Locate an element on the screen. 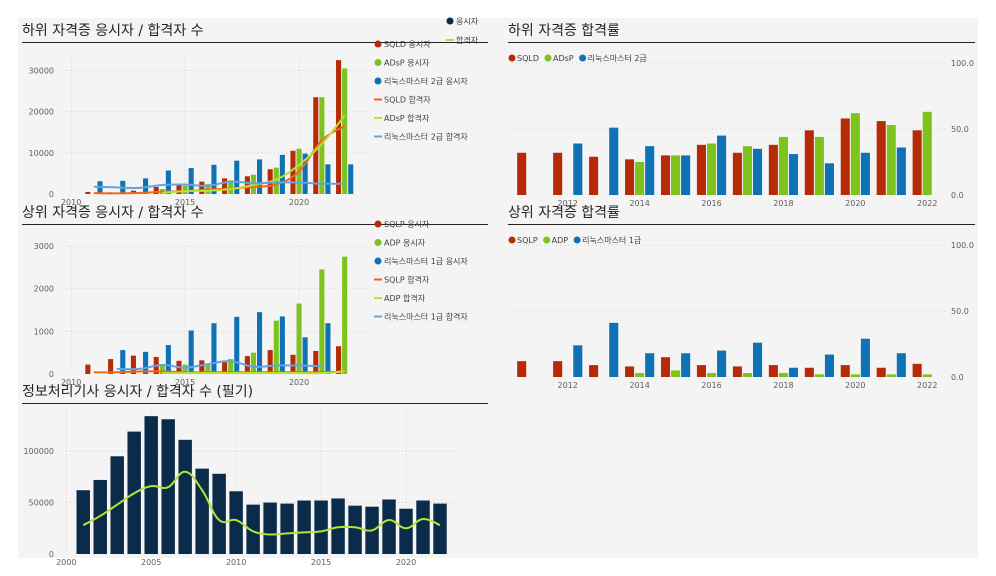 The width and height of the screenshot is (996, 576). y-tick-label: 50000 is located at coordinates (41, 503).